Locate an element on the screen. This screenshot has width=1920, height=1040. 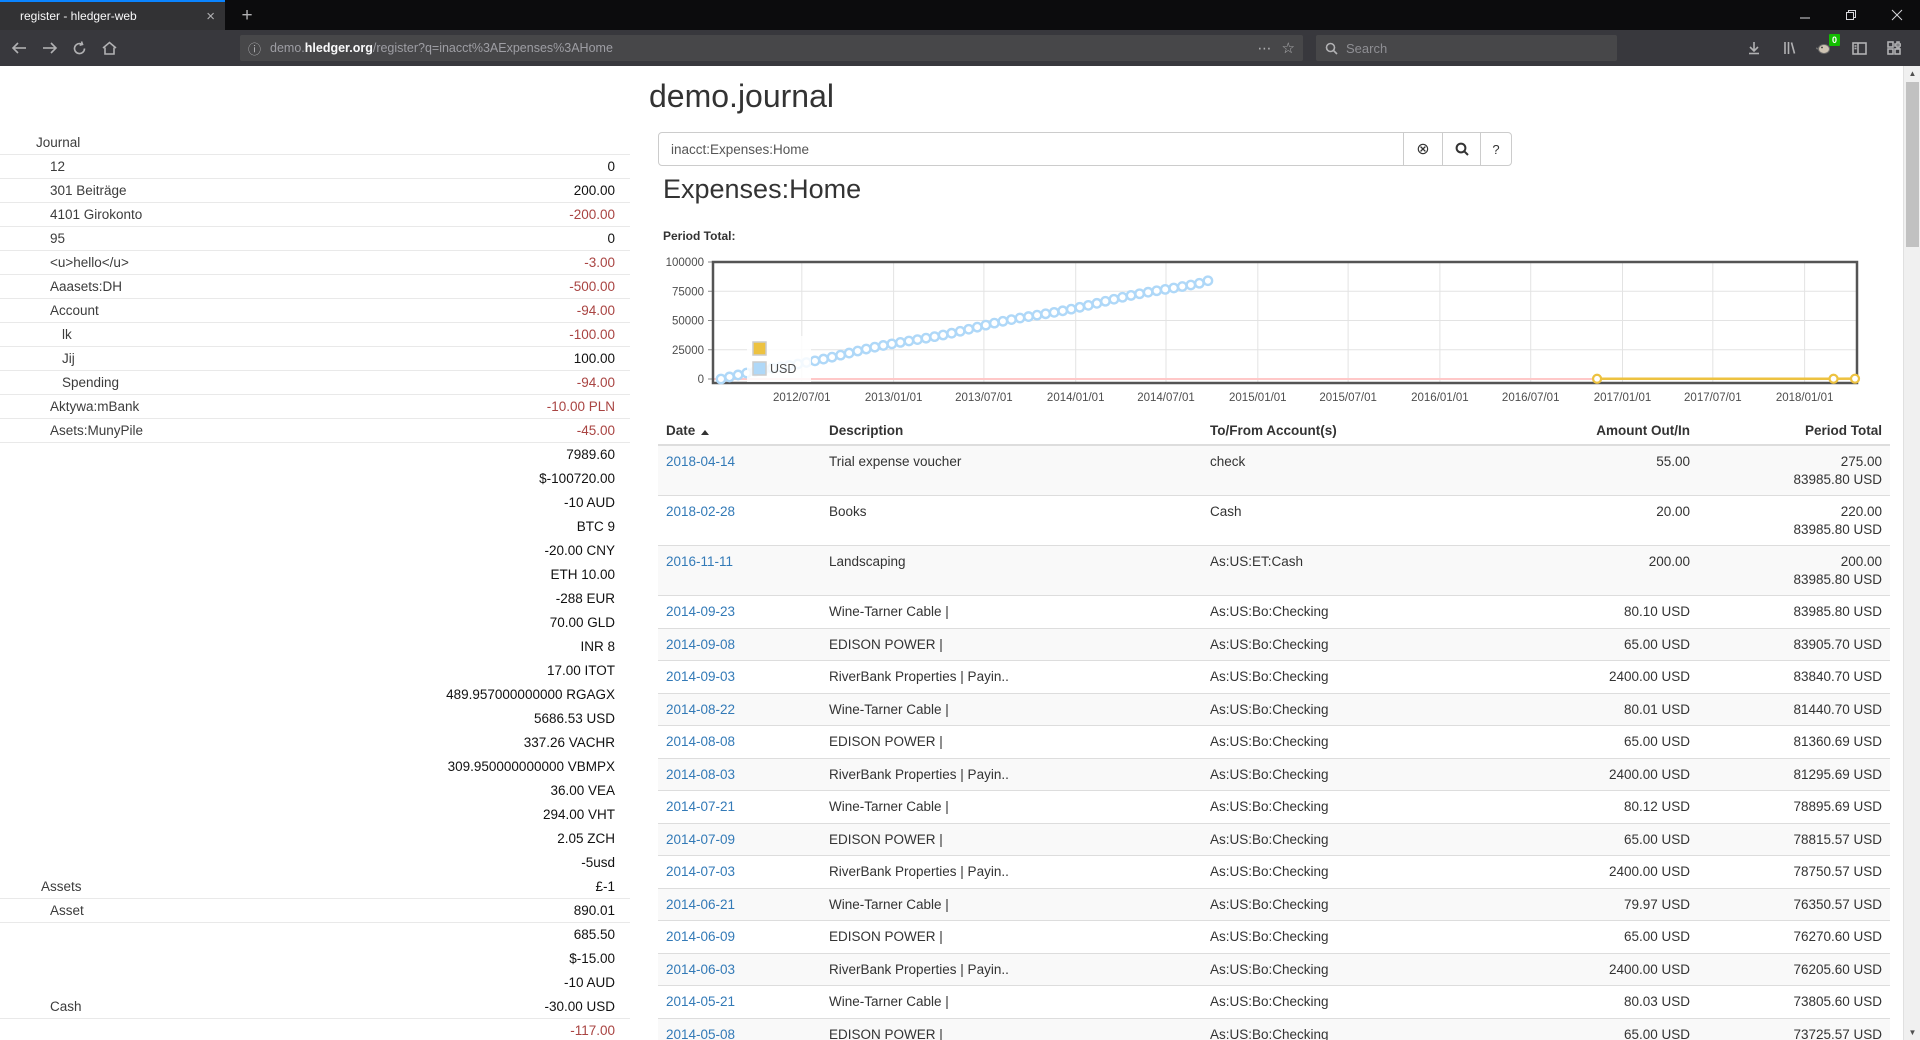
sidebar-account-row: 12 0 is located at coordinates (315, 167).